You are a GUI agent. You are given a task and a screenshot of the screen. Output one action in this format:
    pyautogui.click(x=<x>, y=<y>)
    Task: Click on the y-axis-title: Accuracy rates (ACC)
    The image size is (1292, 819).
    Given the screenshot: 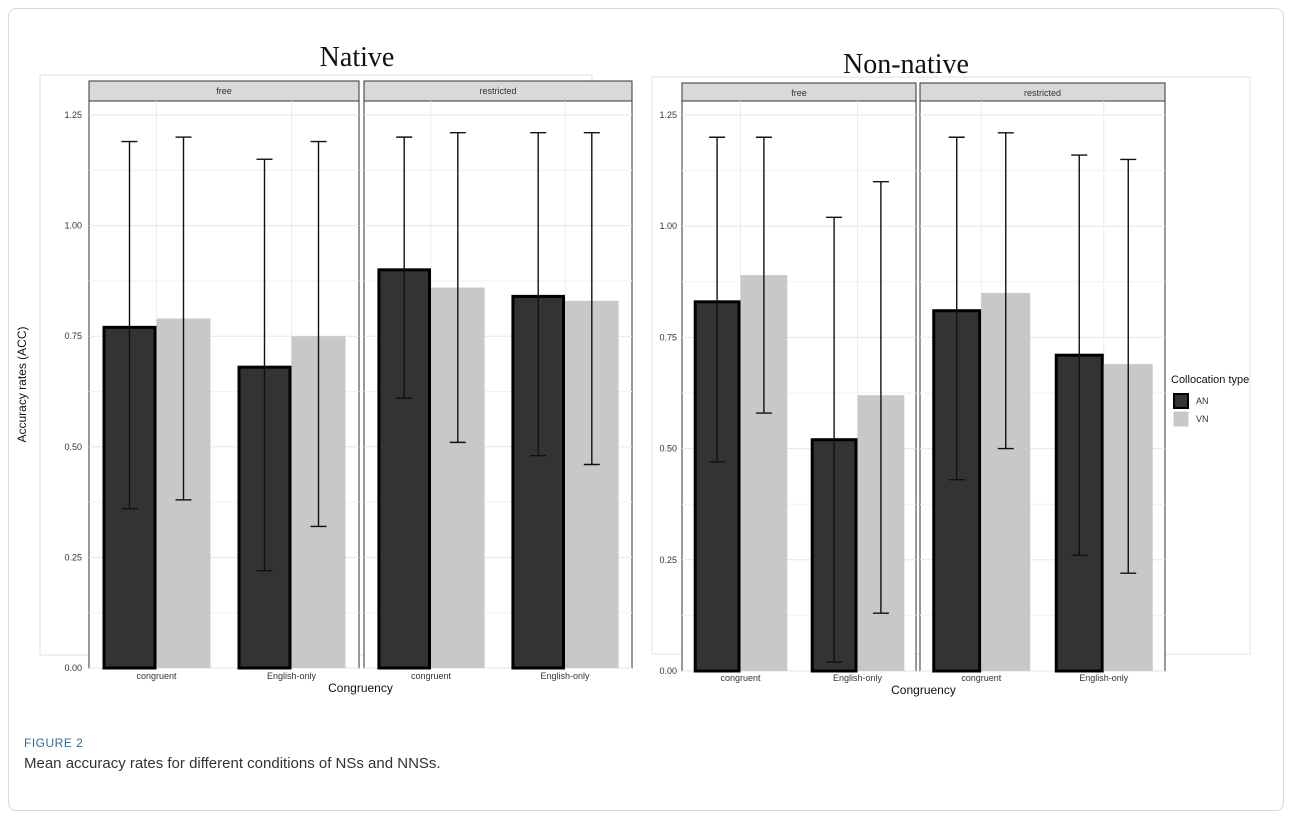 What is the action you would take?
    pyautogui.click(x=22, y=384)
    